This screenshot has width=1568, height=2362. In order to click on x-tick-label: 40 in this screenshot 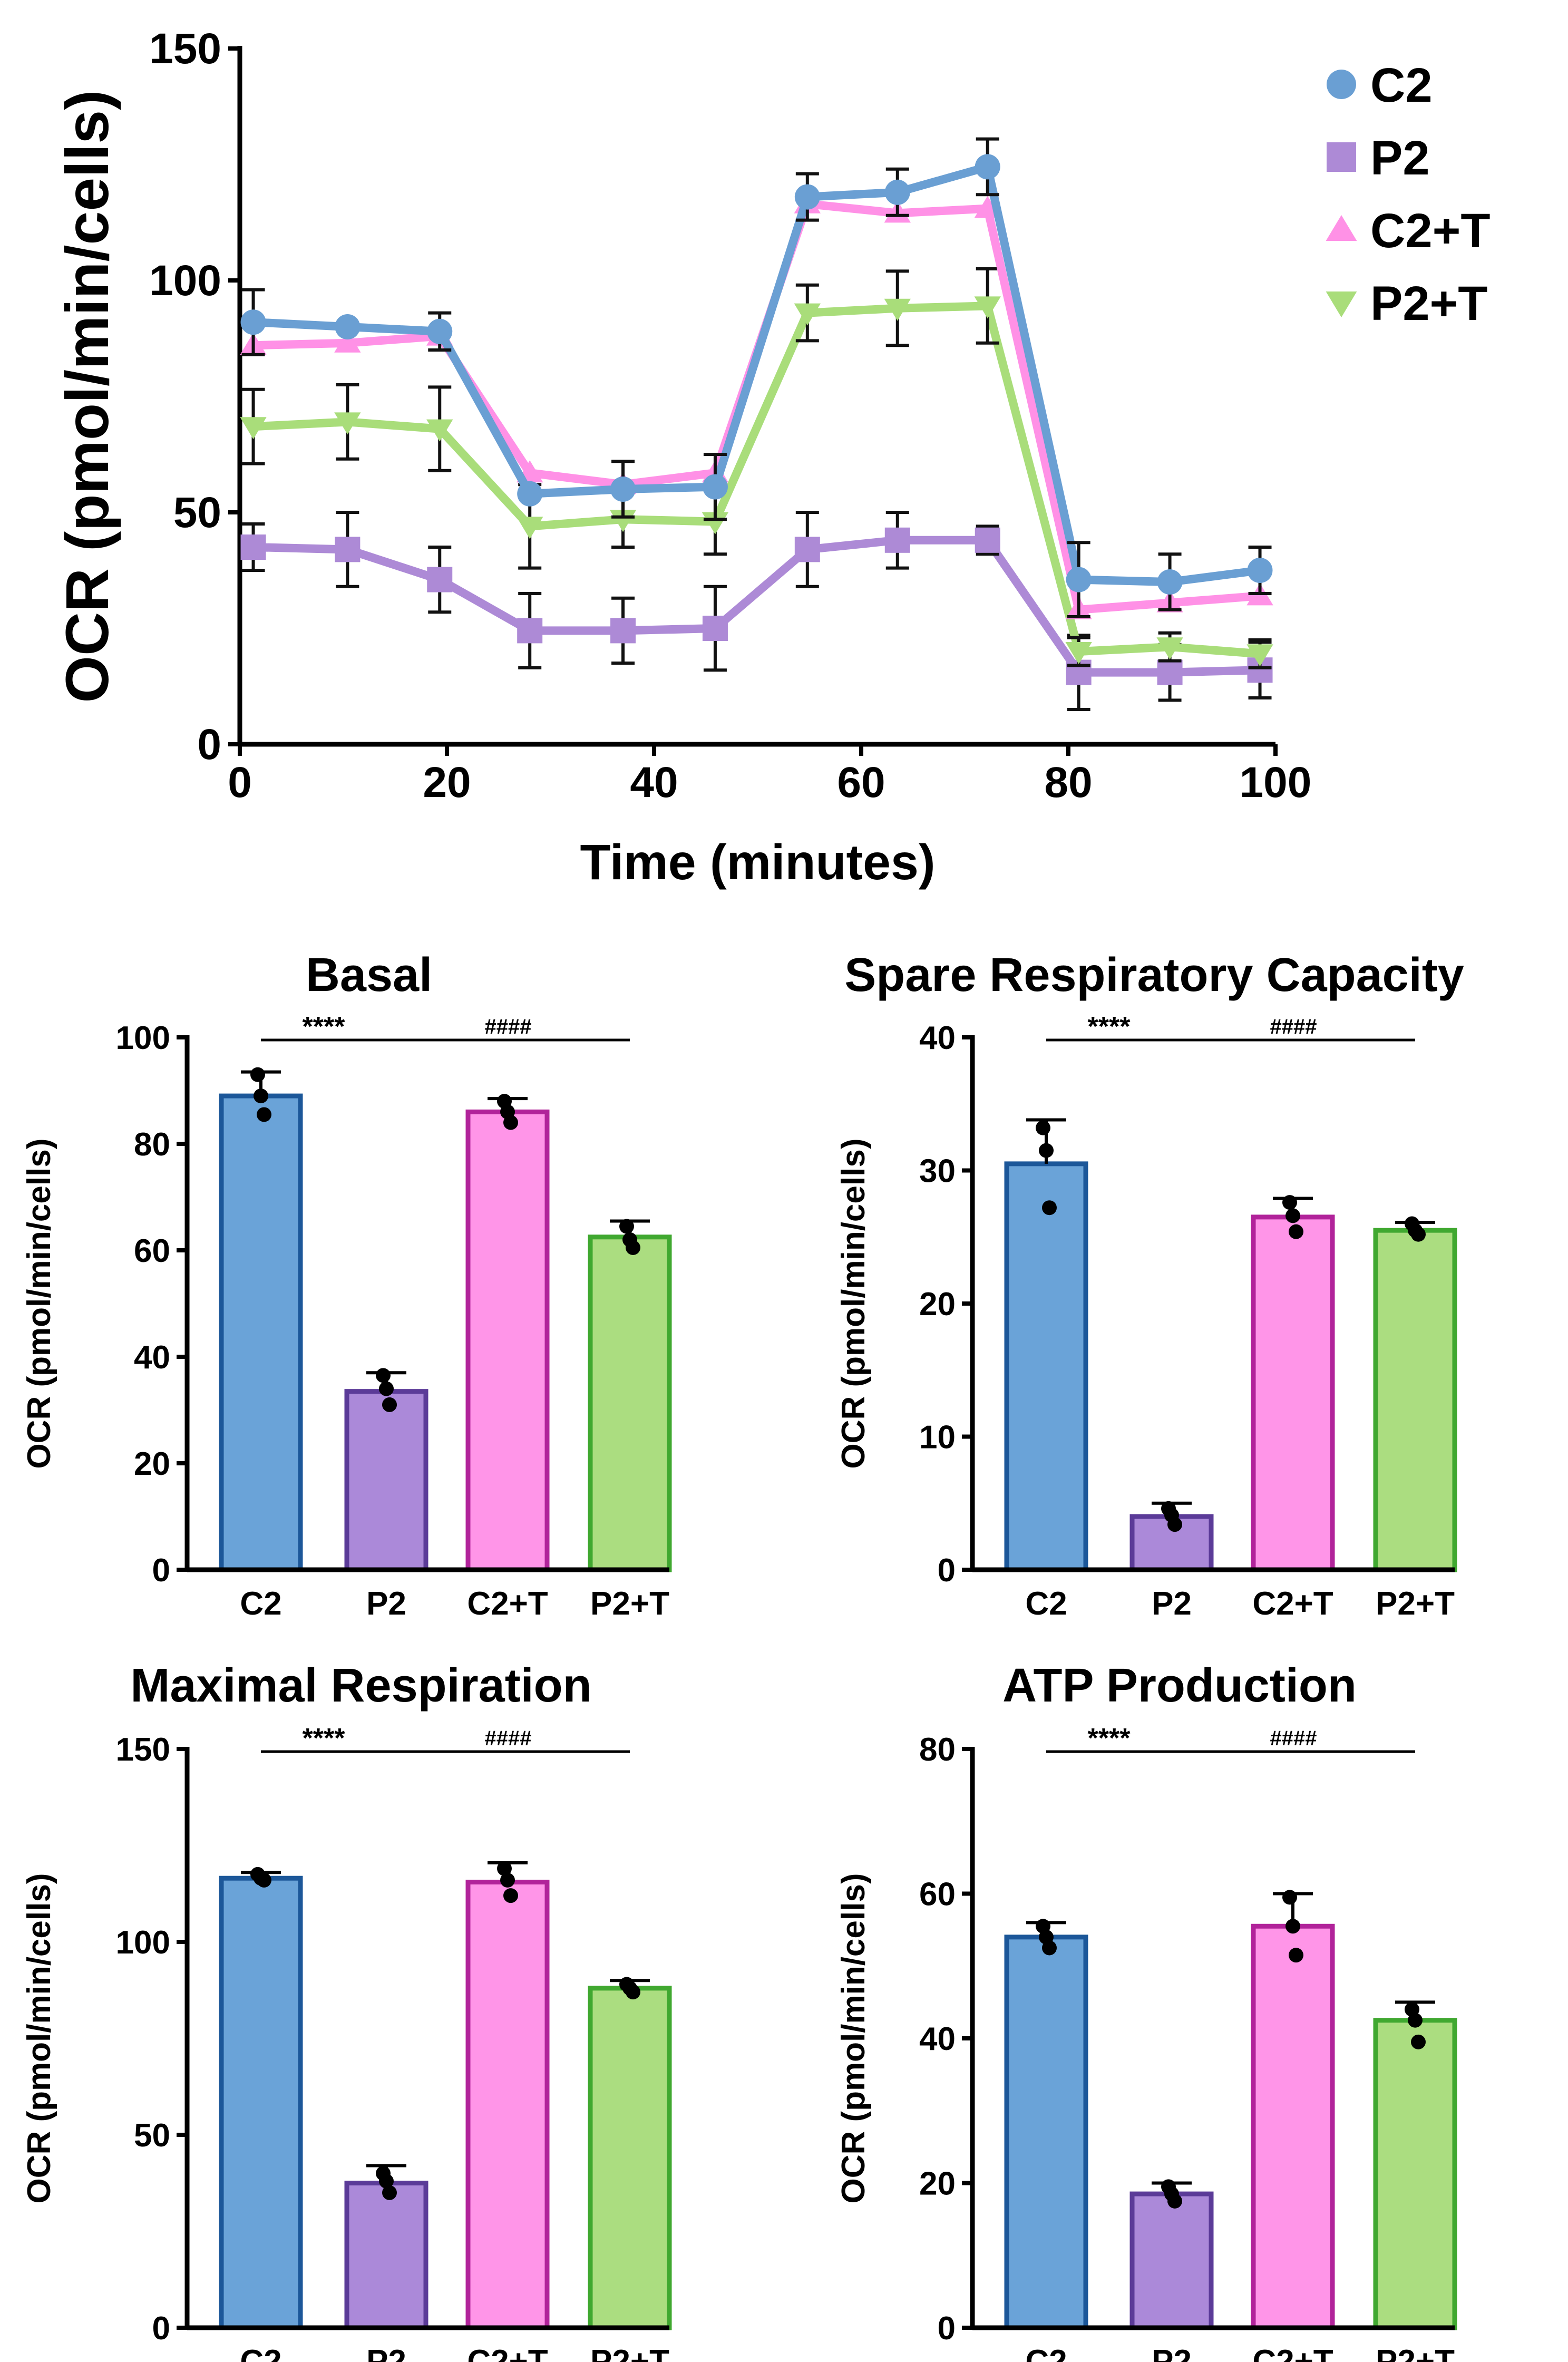, I will do `click(654, 782)`.